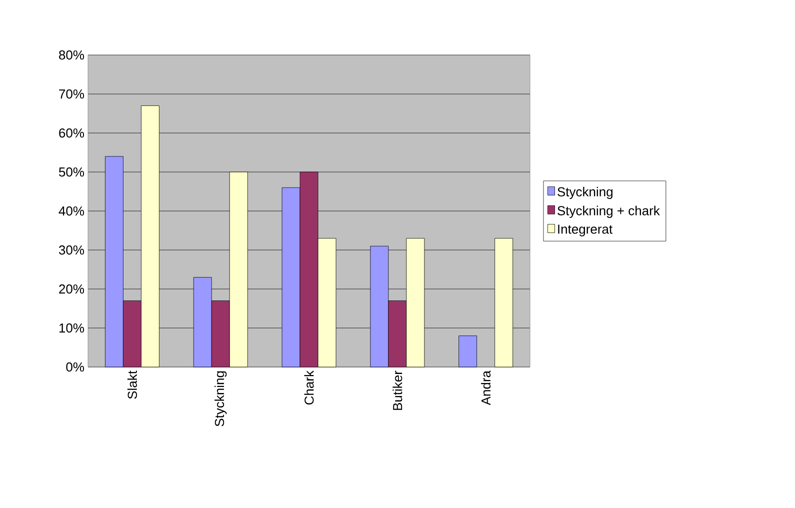 Image resolution: width=795 pixels, height=508 pixels. Describe the element at coordinates (71, 55) in the screenshot. I see `y-tick-label: 80%` at that location.